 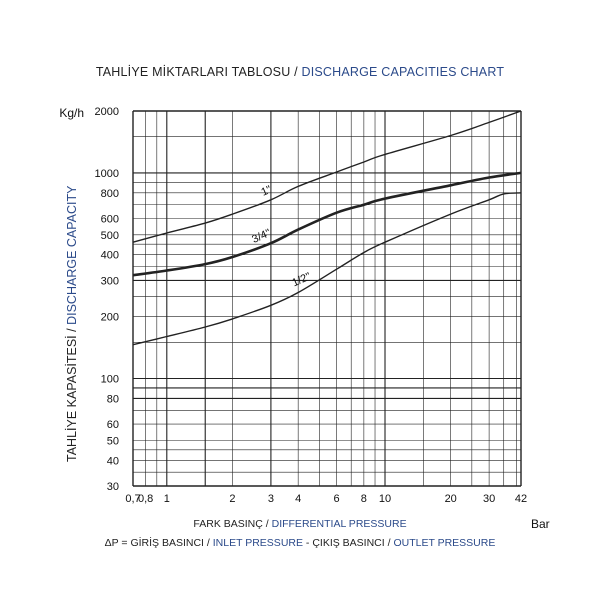 I want to click on y-tick-label: 80, so click(x=113, y=399).